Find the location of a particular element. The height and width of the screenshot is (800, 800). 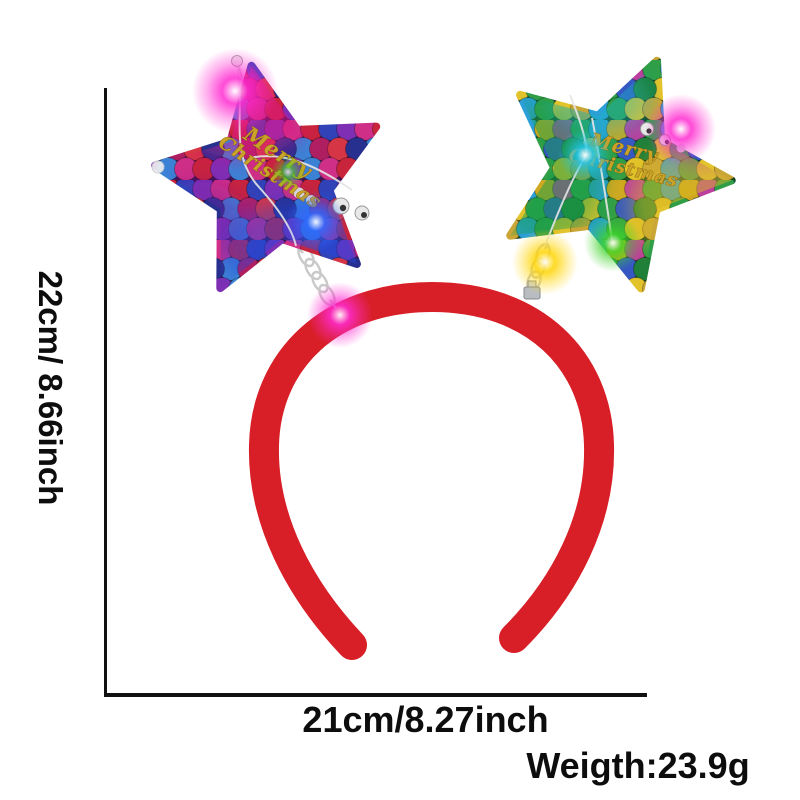

led-glow-cyan-right-star is located at coordinates (585, 155).